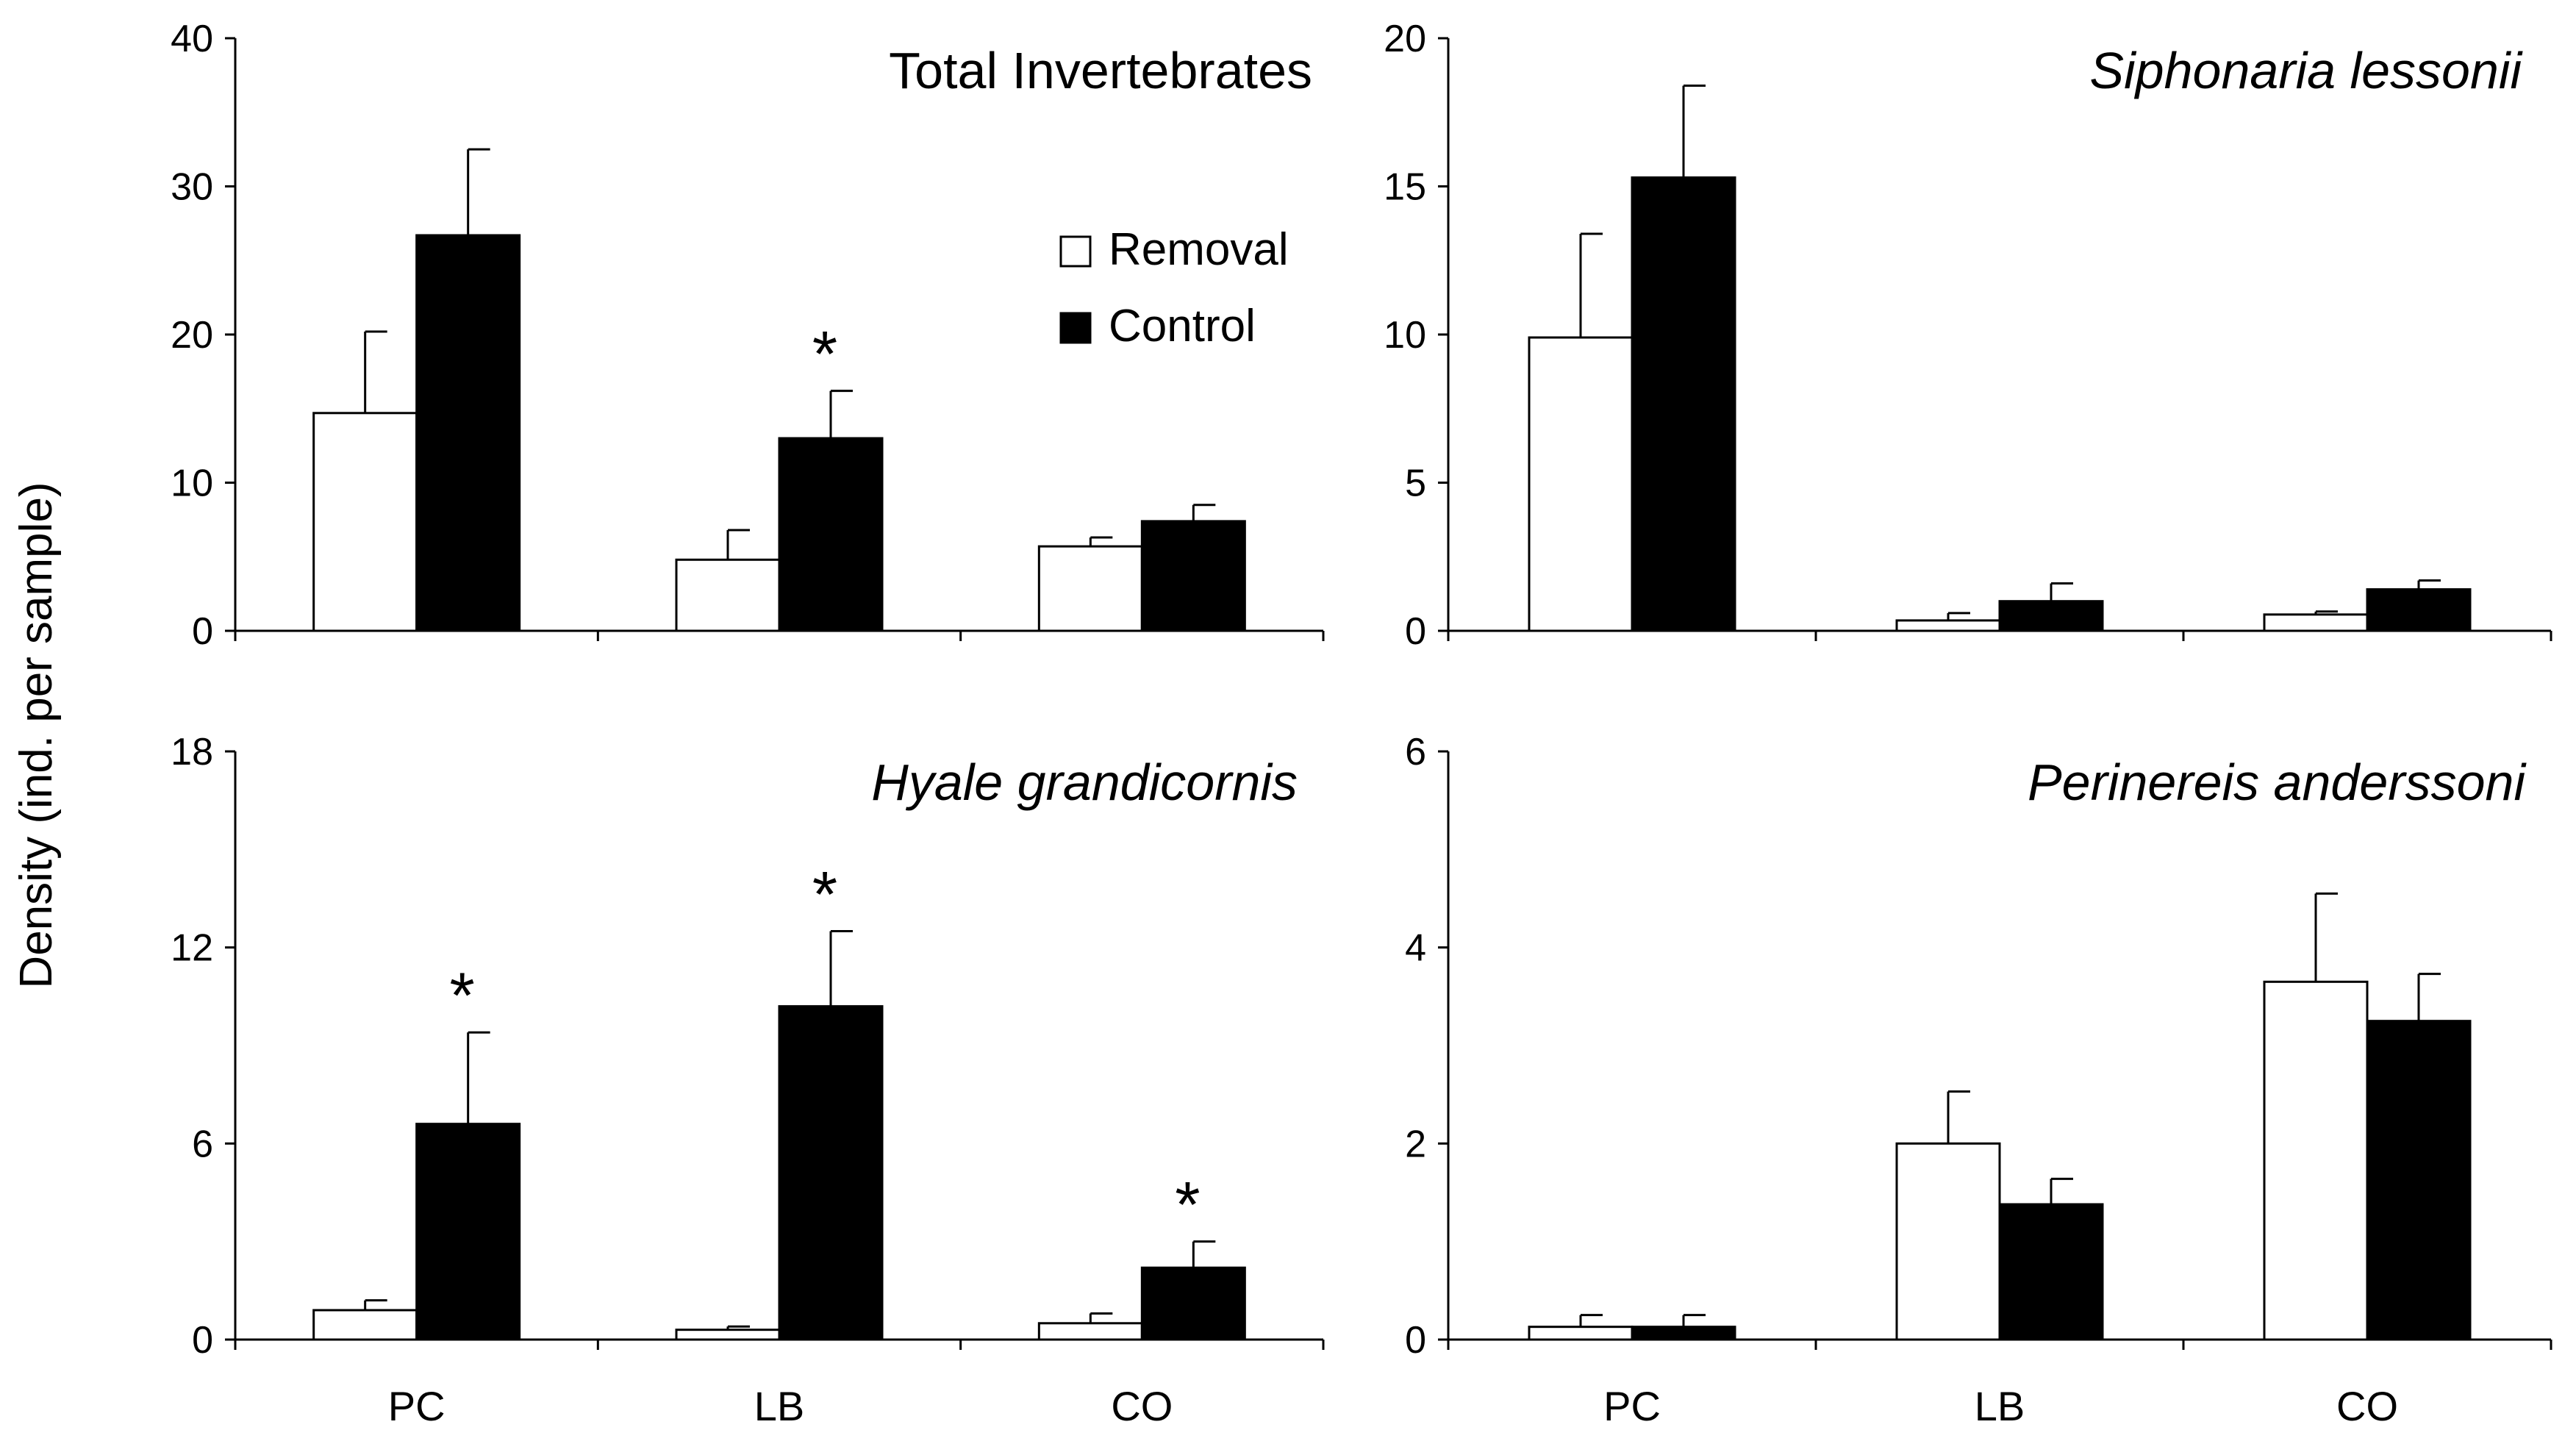  What do you see at coordinates (1187, 1204) in the screenshot?
I see `hyale-significance-star-co: *` at bounding box center [1187, 1204].